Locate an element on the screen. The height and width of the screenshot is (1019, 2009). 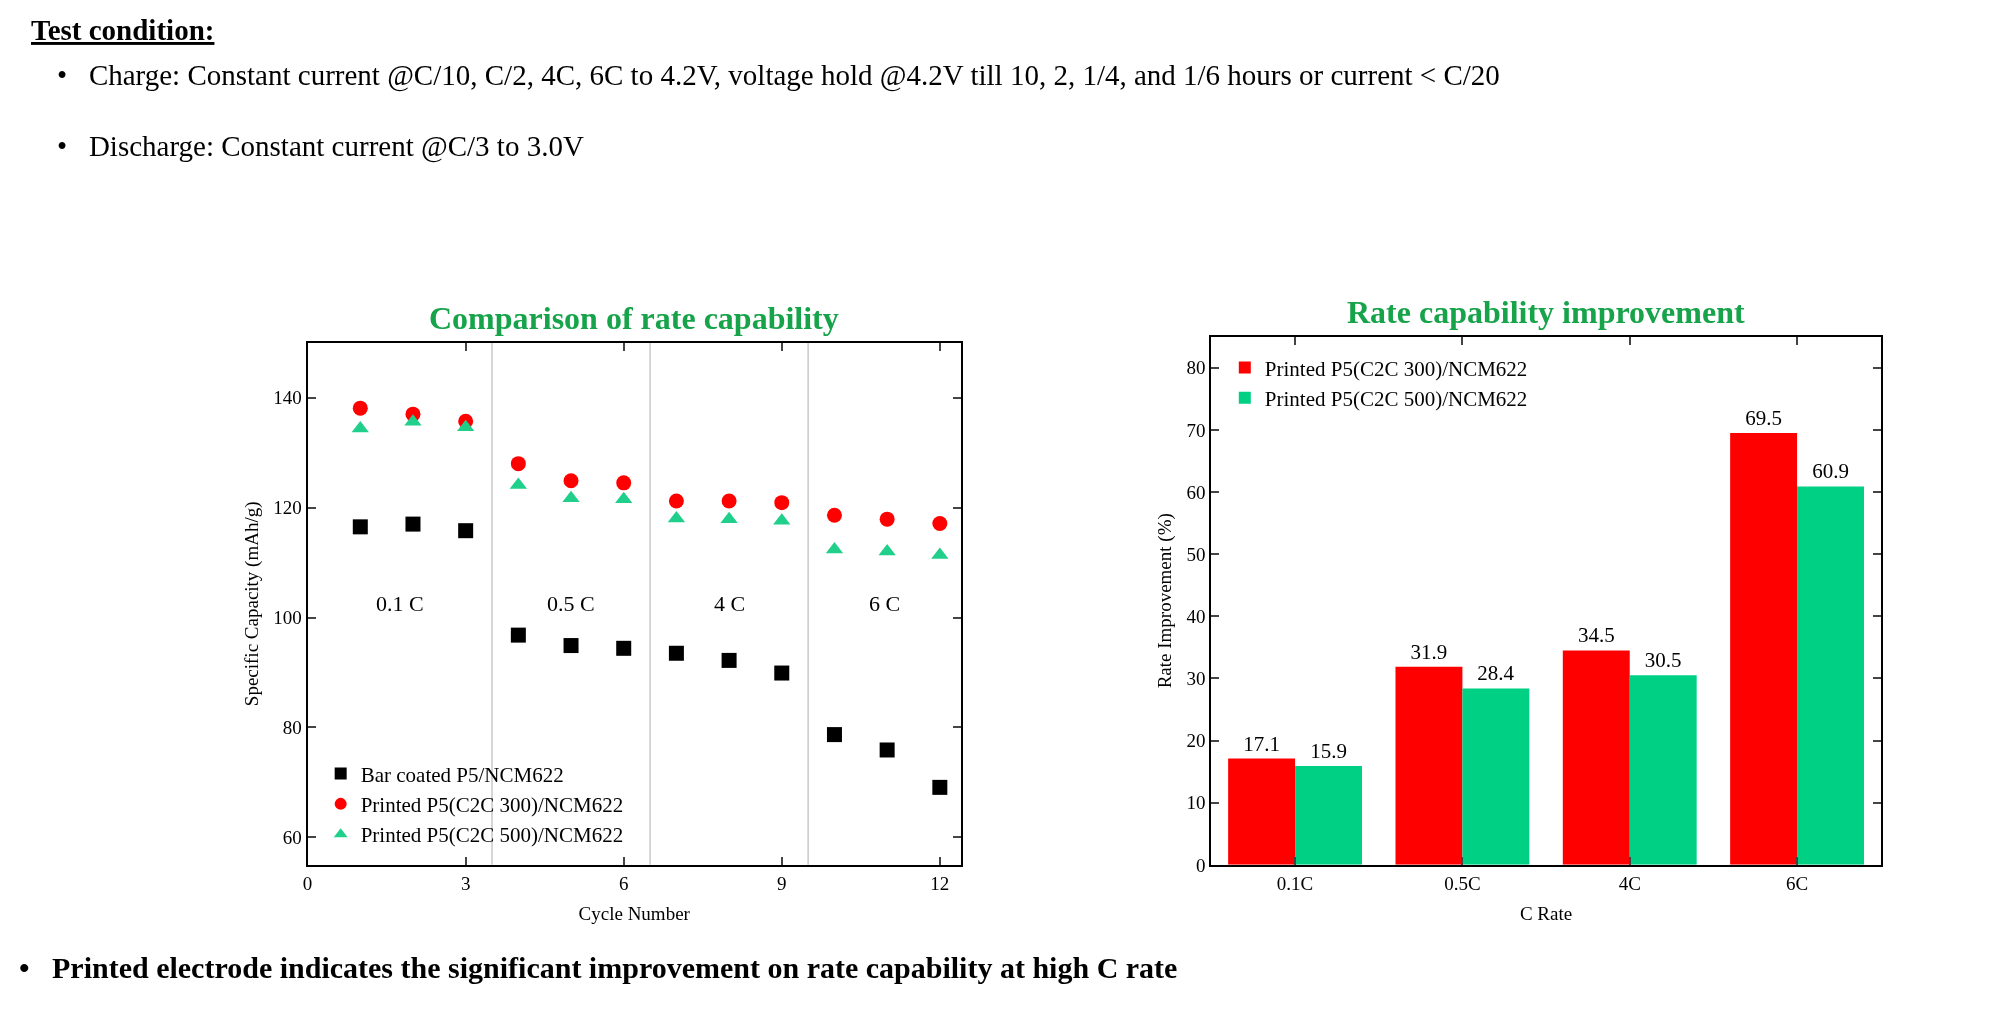
x-tick-label: 12 is located at coordinates (940, 883).